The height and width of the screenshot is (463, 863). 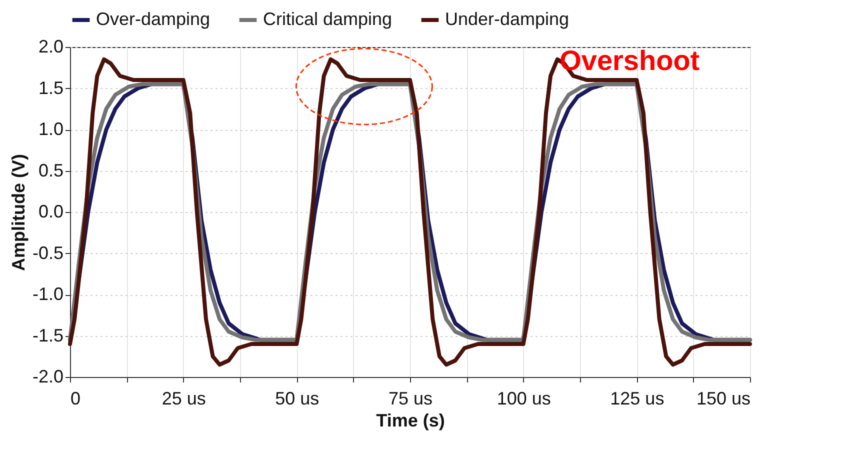 What do you see at coordinates (184, 398) in the screenshot?
I see `x-tick-label: 25 us` at bounding box center [184, 398].